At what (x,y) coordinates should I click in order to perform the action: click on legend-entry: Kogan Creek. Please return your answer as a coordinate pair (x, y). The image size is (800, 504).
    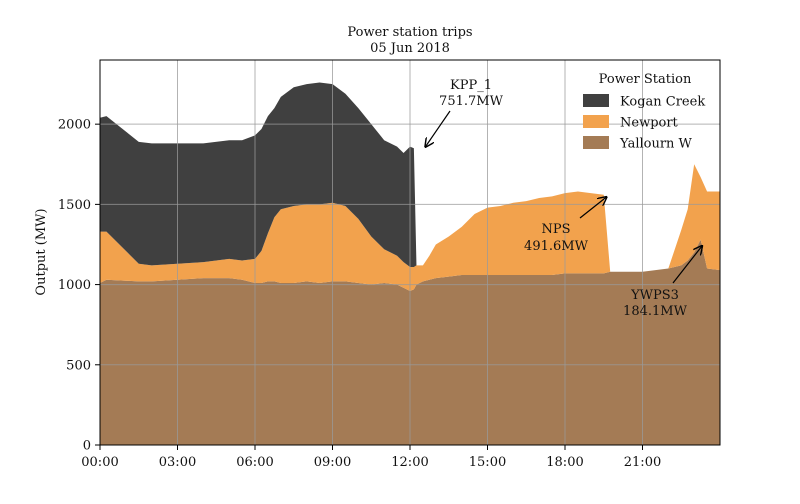
    Looking at the image, I should click on (662, 102).